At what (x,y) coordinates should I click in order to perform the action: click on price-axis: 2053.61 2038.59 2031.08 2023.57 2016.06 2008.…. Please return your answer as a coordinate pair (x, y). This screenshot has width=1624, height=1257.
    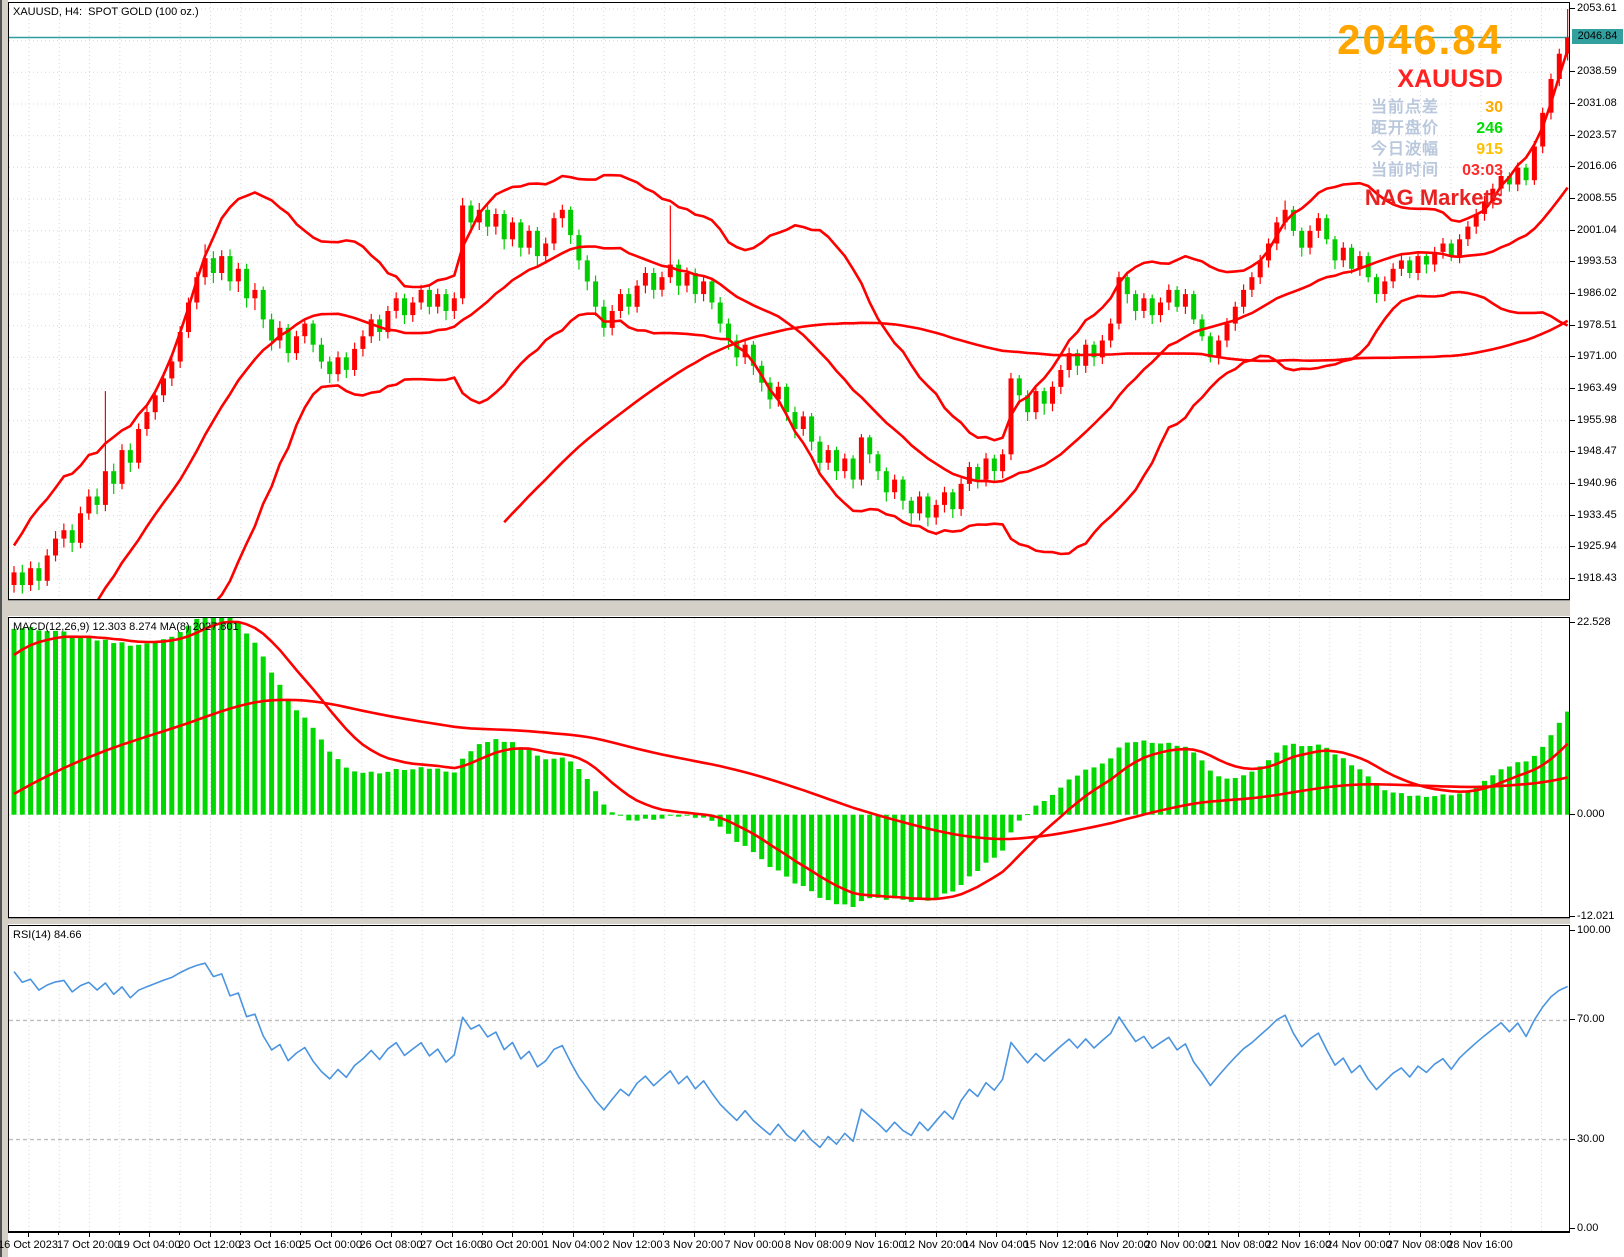
    Looking at the image, I should click on (1597, 628).